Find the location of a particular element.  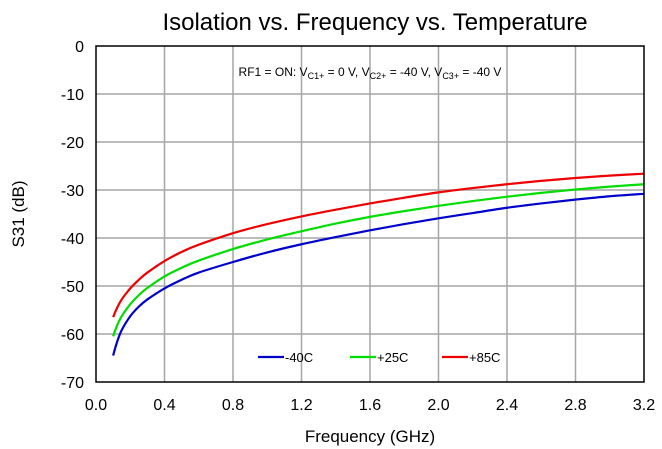

y-tick-label: -20 is located at coordinates (72, 143).